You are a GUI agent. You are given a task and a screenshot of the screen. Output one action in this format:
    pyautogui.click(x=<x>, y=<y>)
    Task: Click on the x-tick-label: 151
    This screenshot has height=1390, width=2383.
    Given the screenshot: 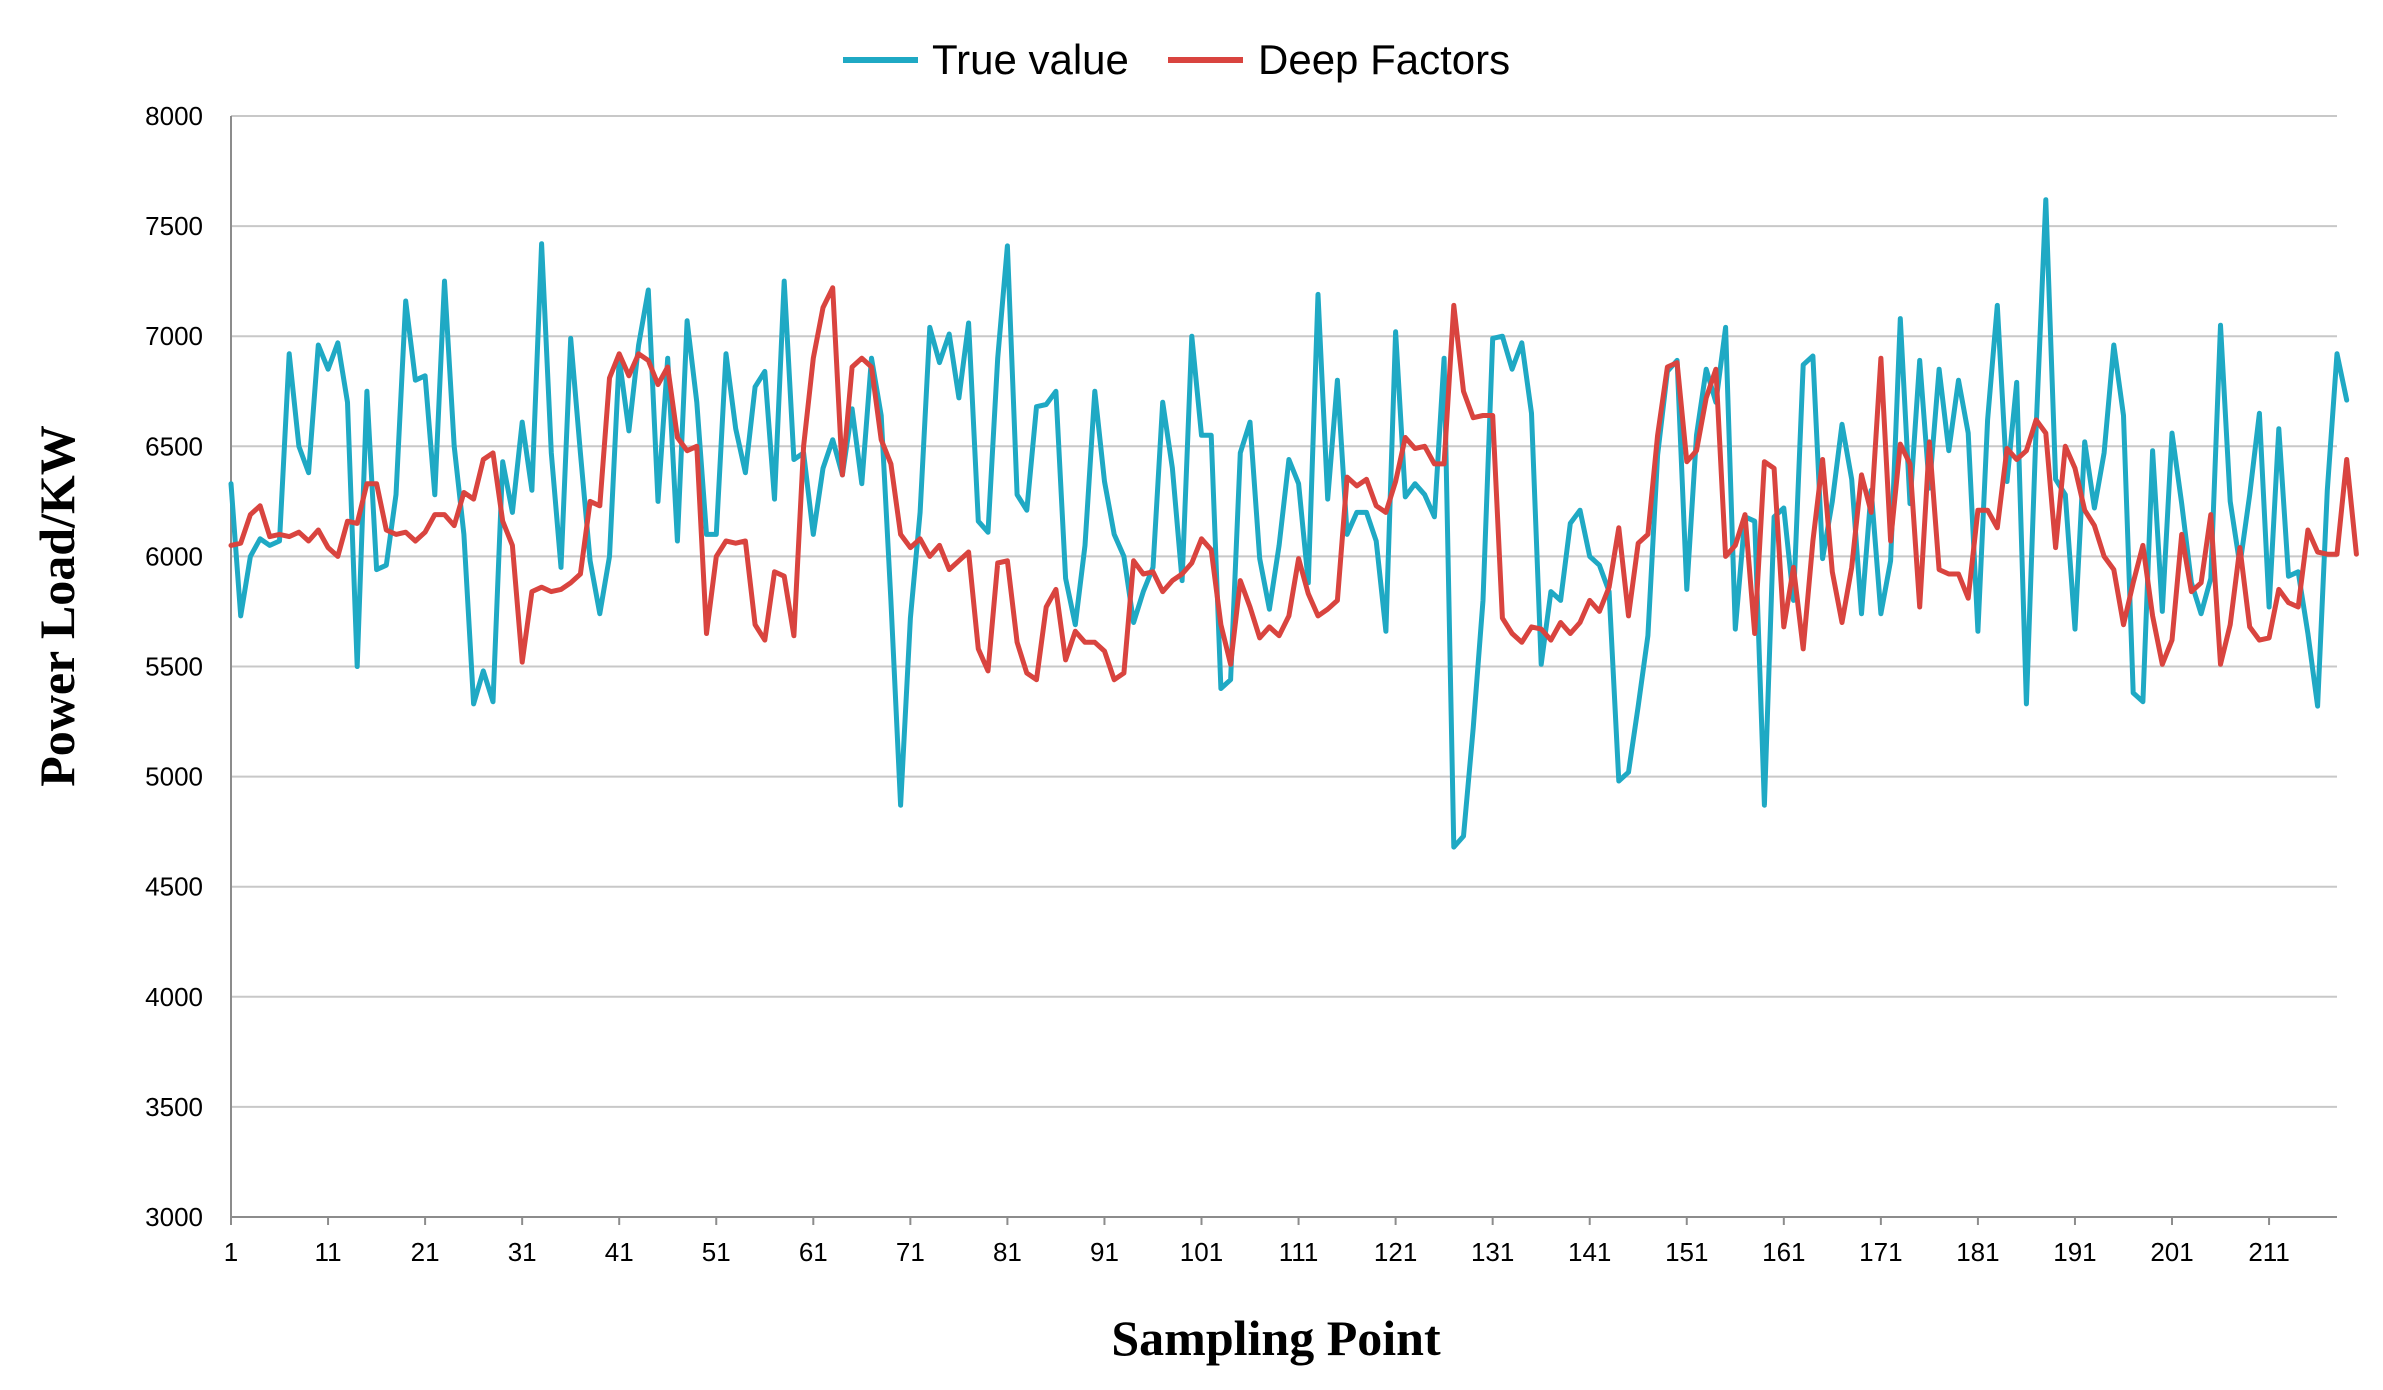 What is the action you would take?
    pyautogui.click(x=1686, y=1252)
    